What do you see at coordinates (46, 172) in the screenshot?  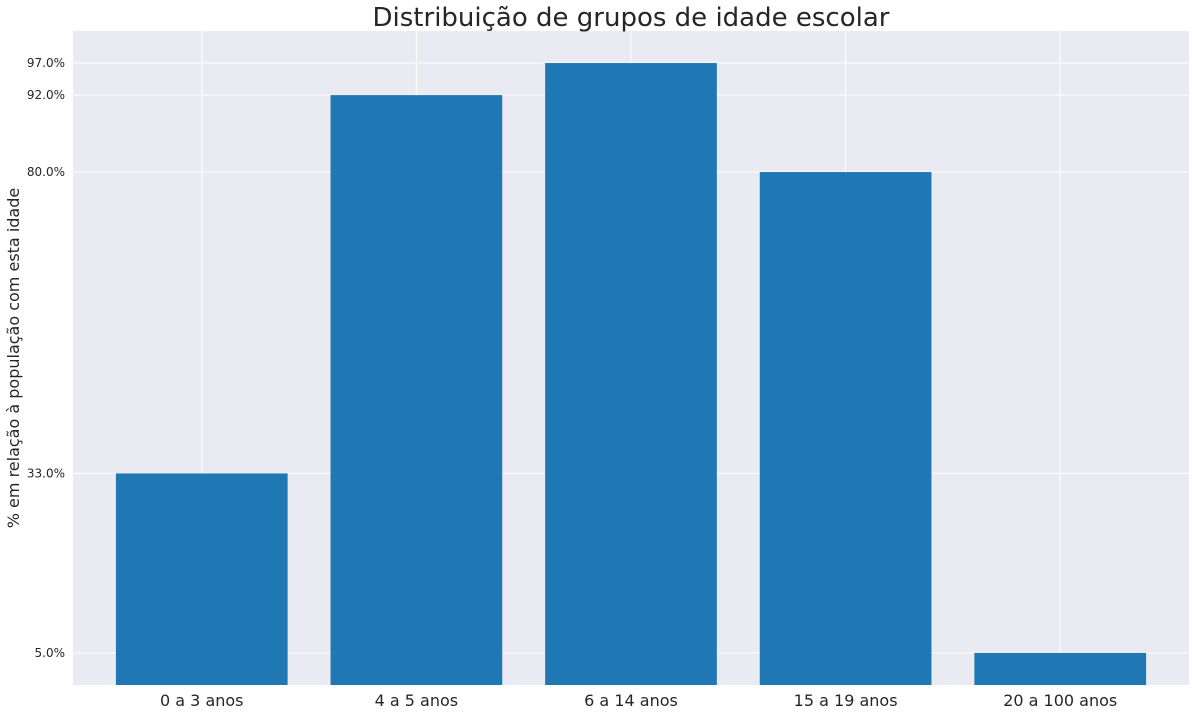 I see `y-tick-label: 80.0%` at bounding box center [46, 172].